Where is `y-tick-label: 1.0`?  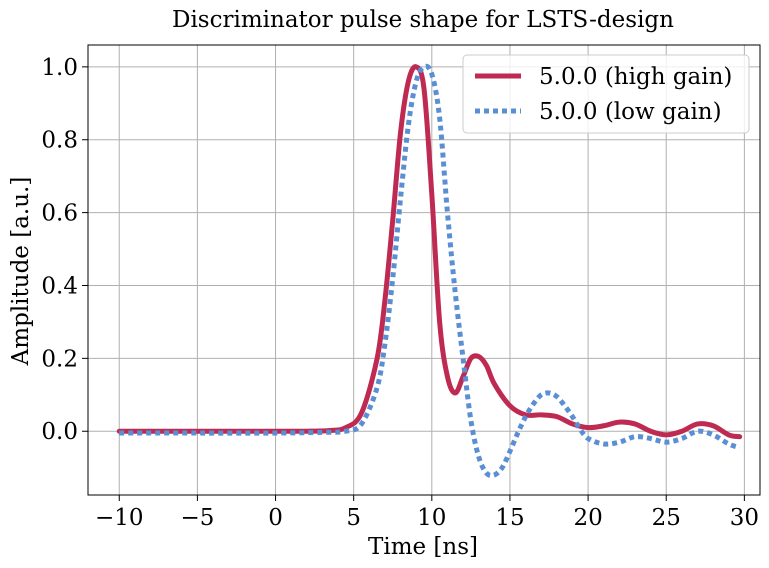
y-tick-label: 1.0 is located at coordinates (59, 68).